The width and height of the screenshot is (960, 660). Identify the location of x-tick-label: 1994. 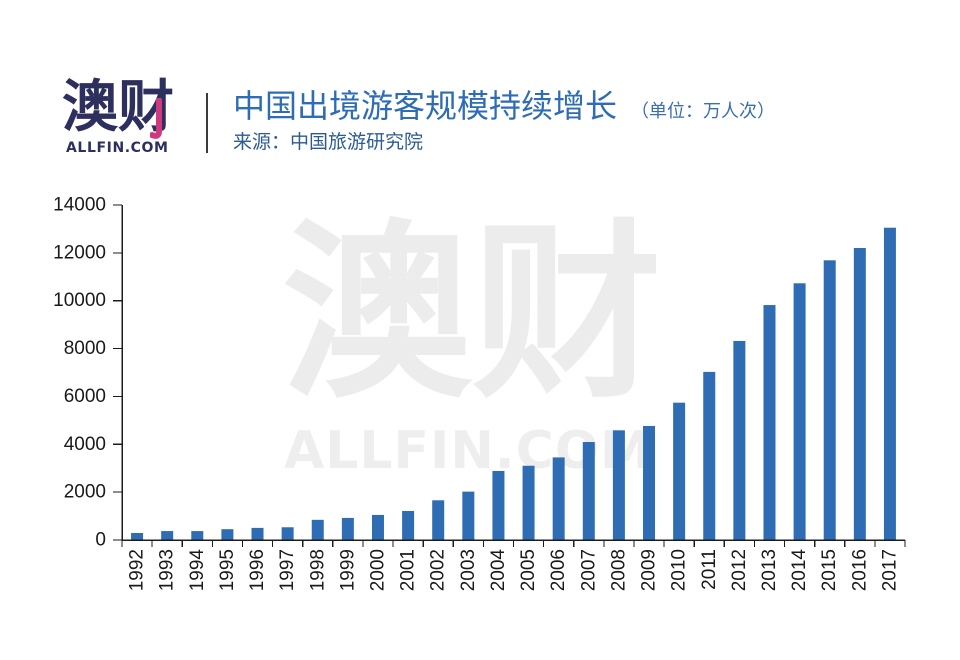
(197, 570).